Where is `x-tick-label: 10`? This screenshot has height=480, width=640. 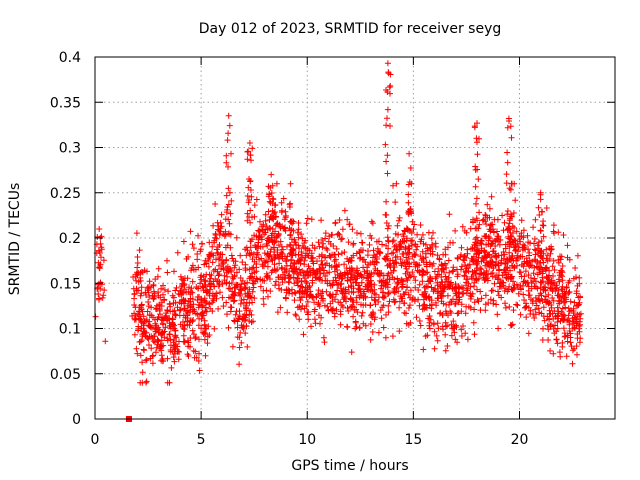 x-tick-label: 10 is located at coordinates (307, 440).